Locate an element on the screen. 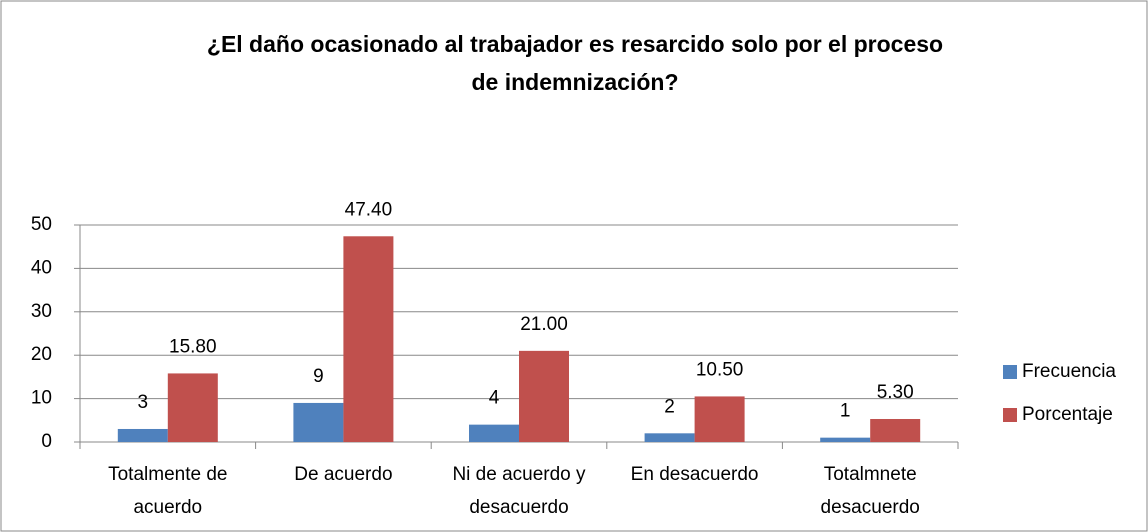  data-label: 21.00 is located at coordinates (544, 324).